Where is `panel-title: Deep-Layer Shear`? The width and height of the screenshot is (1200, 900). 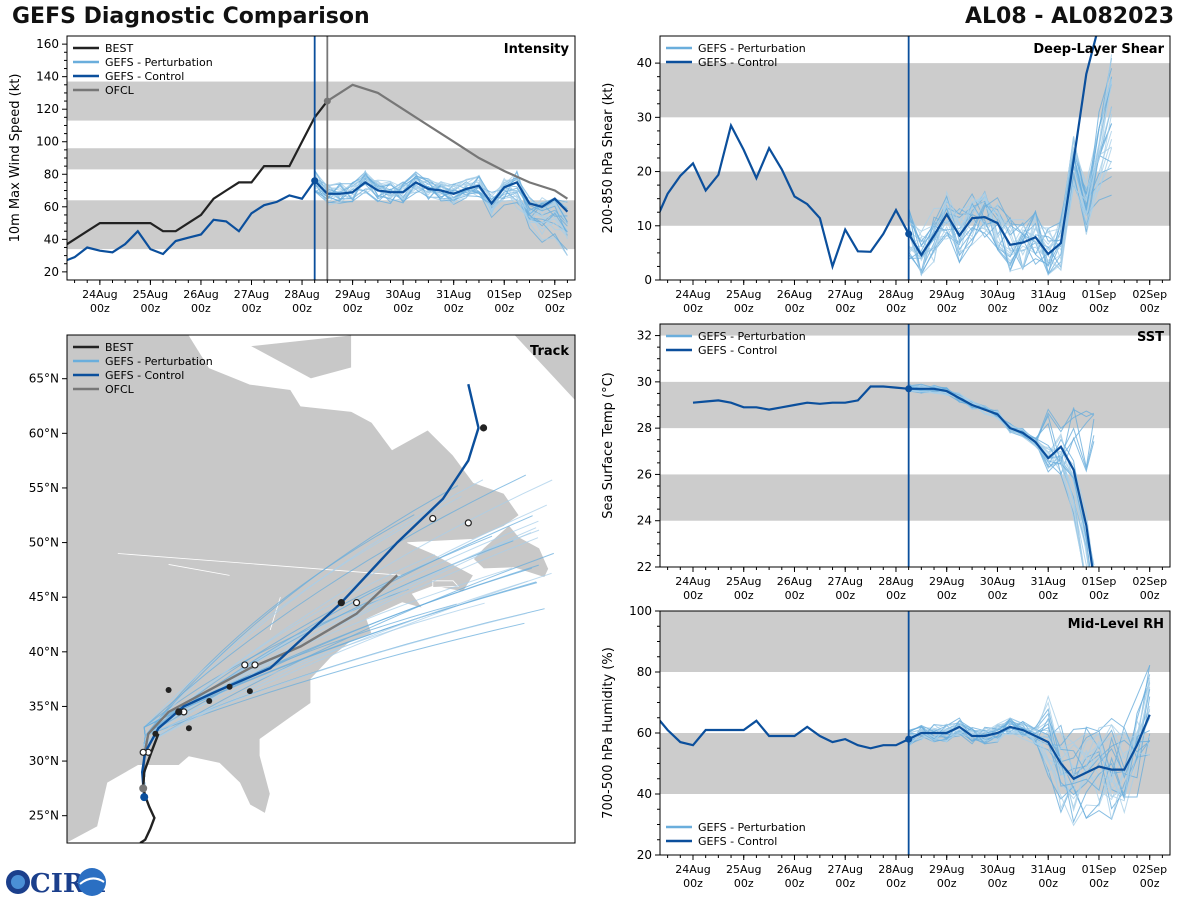
panel-title: Deep-Layer Shear is located at coordinates (1098, 49).